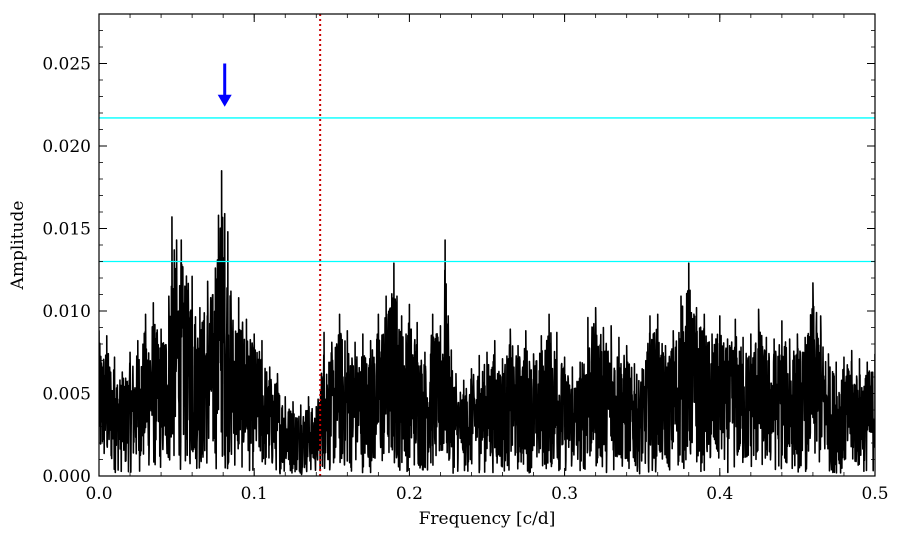 The image size is (899, 538). Describe the element at coordinates (224, 100) in the screenshot. I see `peak-arrow-head` at that location.